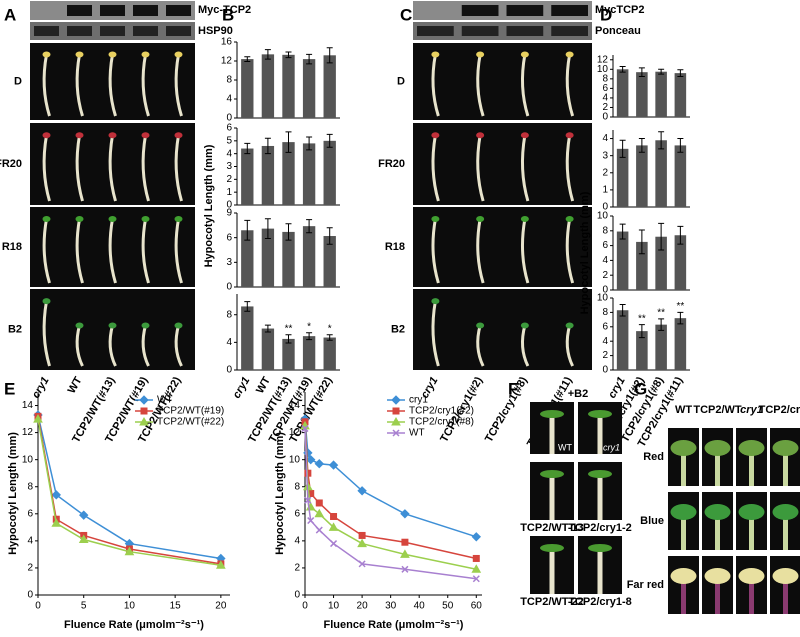 This screenshot has height=637, width=800. Describe the element at coordinates (391, 606) in the screenshot. I see `x-tick-label: 30` at that location.